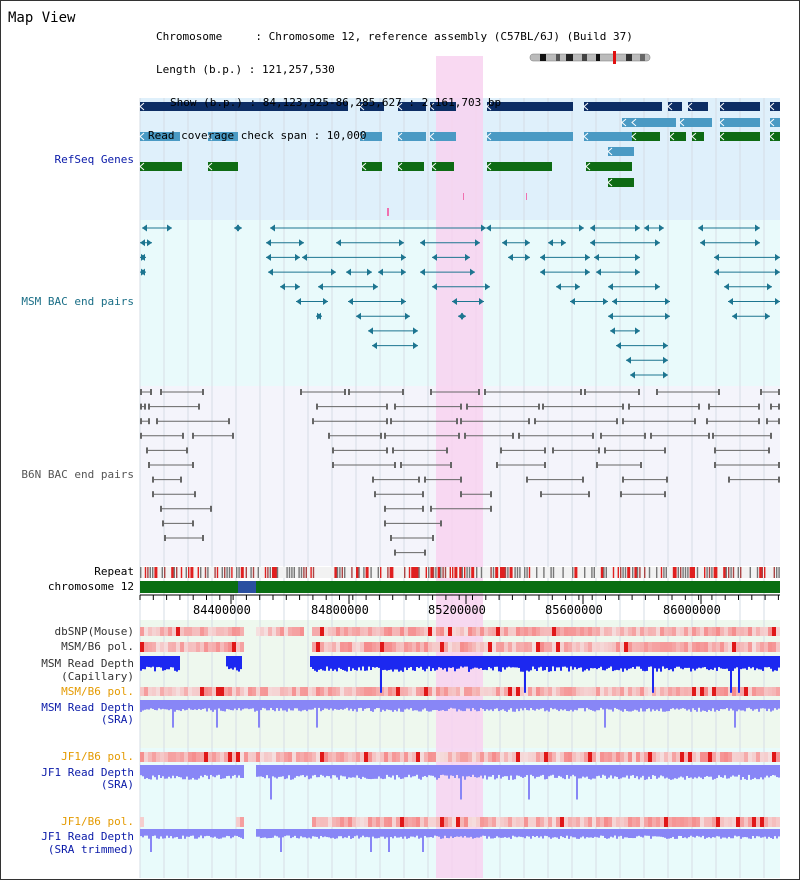 The height and width of the screenshot is (880, 800). What do you see at coordinates (77, 474) in the screenshot?
I see `track-label-b6n-bac: B6N BAC end pairs` at bounding box center [77, 474].